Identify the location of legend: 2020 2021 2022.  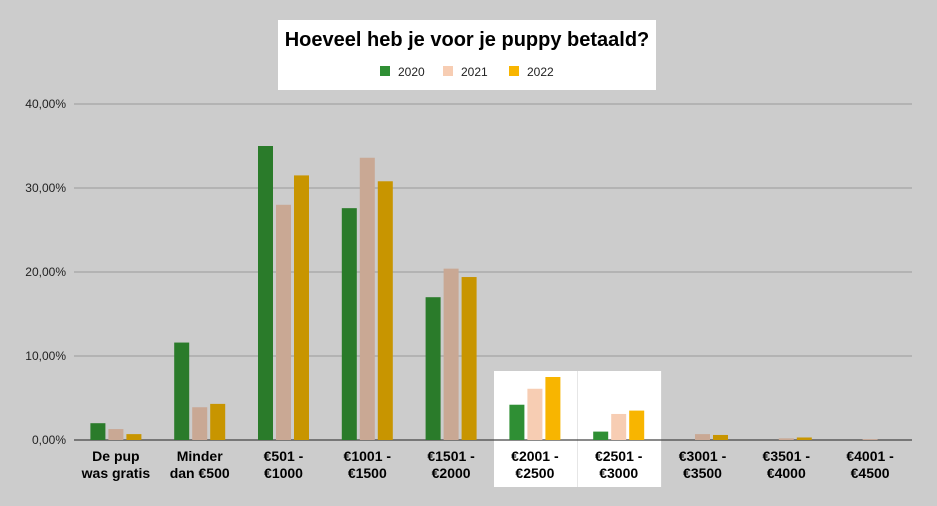
(467, 72).